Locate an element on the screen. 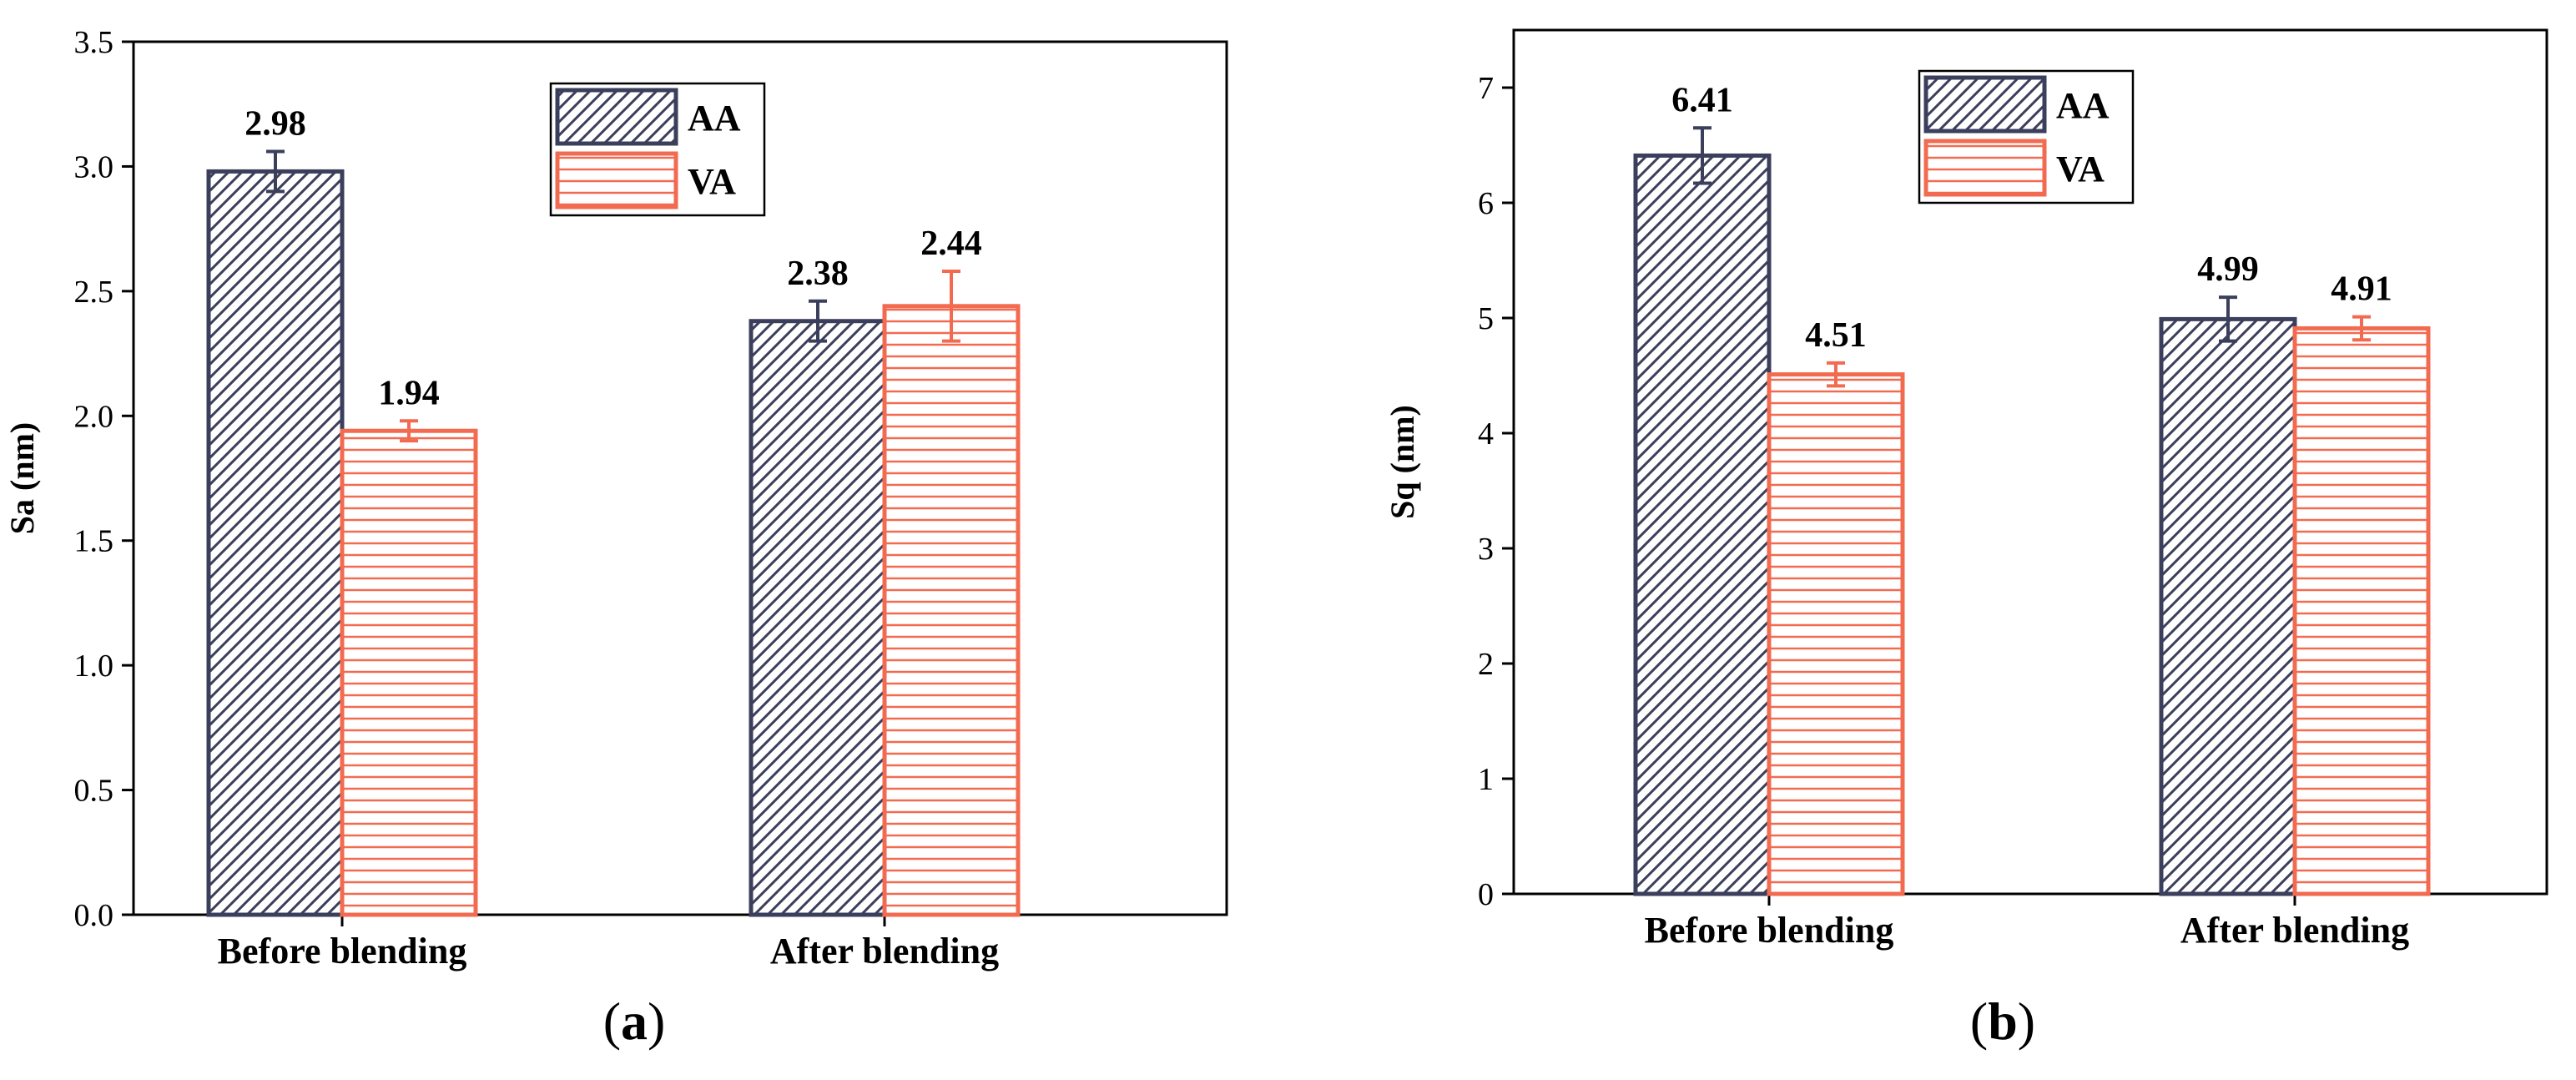 The image size is (2576, 1080). y-tick-label: 1.0 is located at coordinates (94, 666).